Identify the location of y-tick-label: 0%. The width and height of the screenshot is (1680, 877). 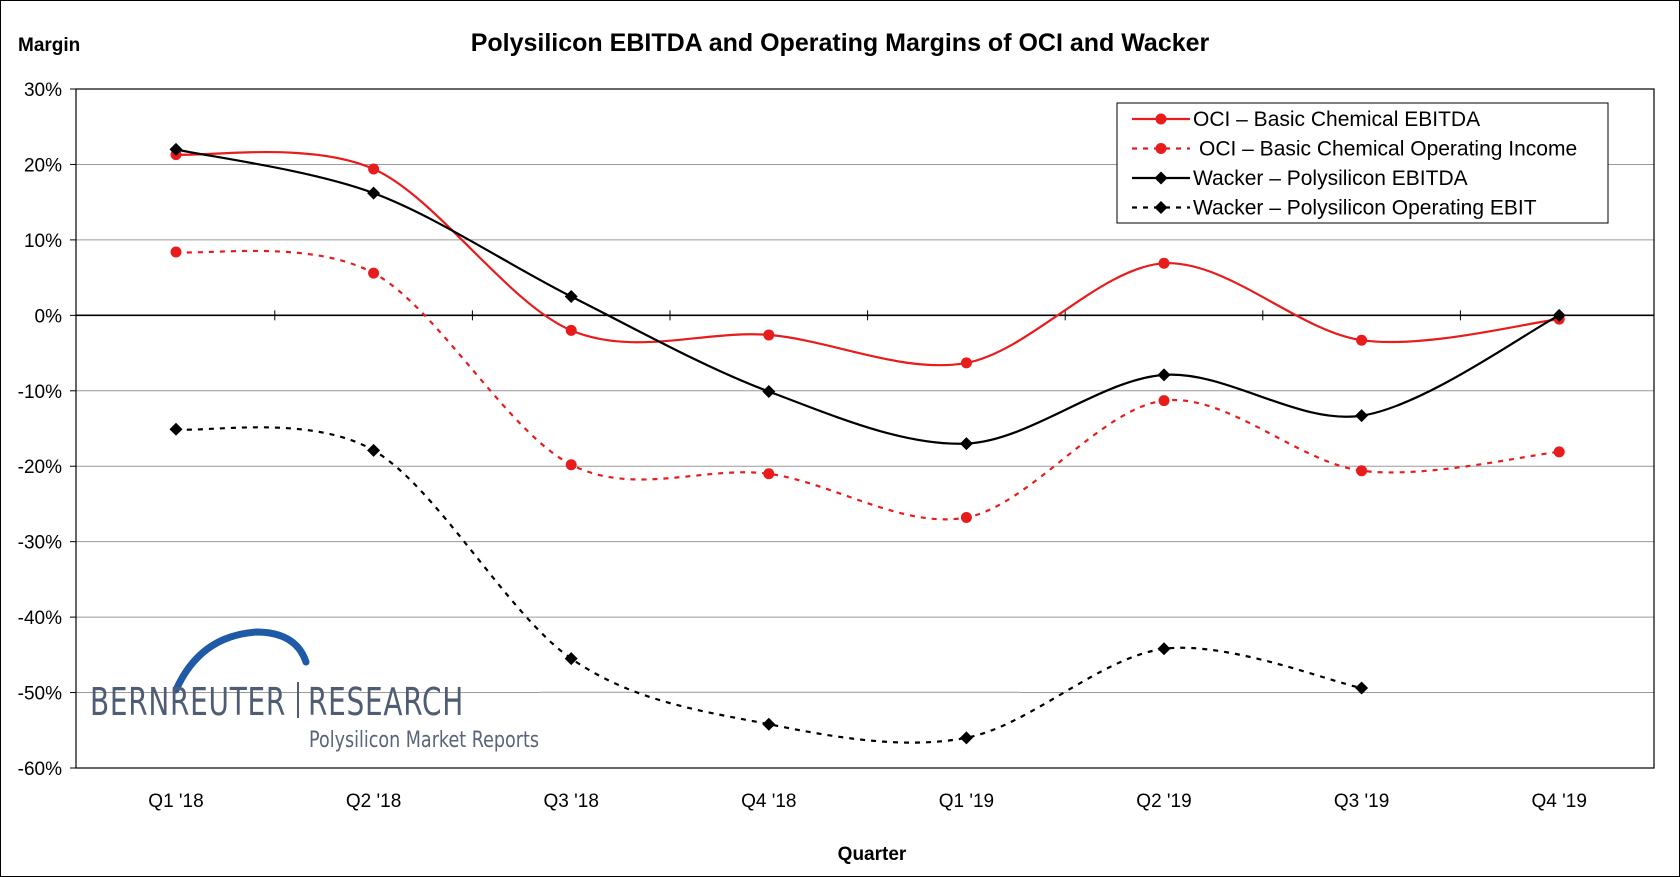
(49, 316).